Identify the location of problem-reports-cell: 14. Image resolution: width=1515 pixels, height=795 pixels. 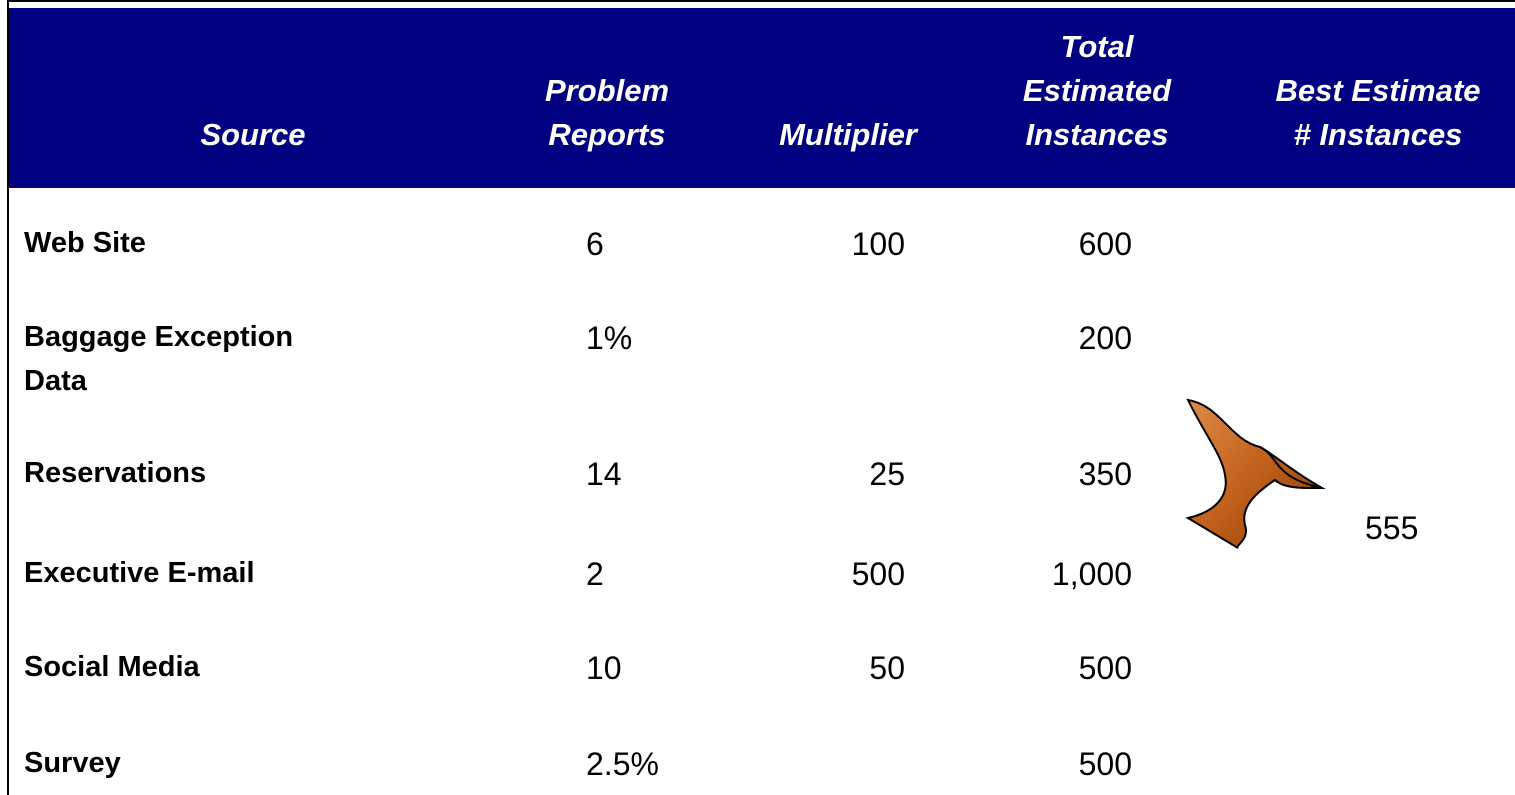
(604, 474).